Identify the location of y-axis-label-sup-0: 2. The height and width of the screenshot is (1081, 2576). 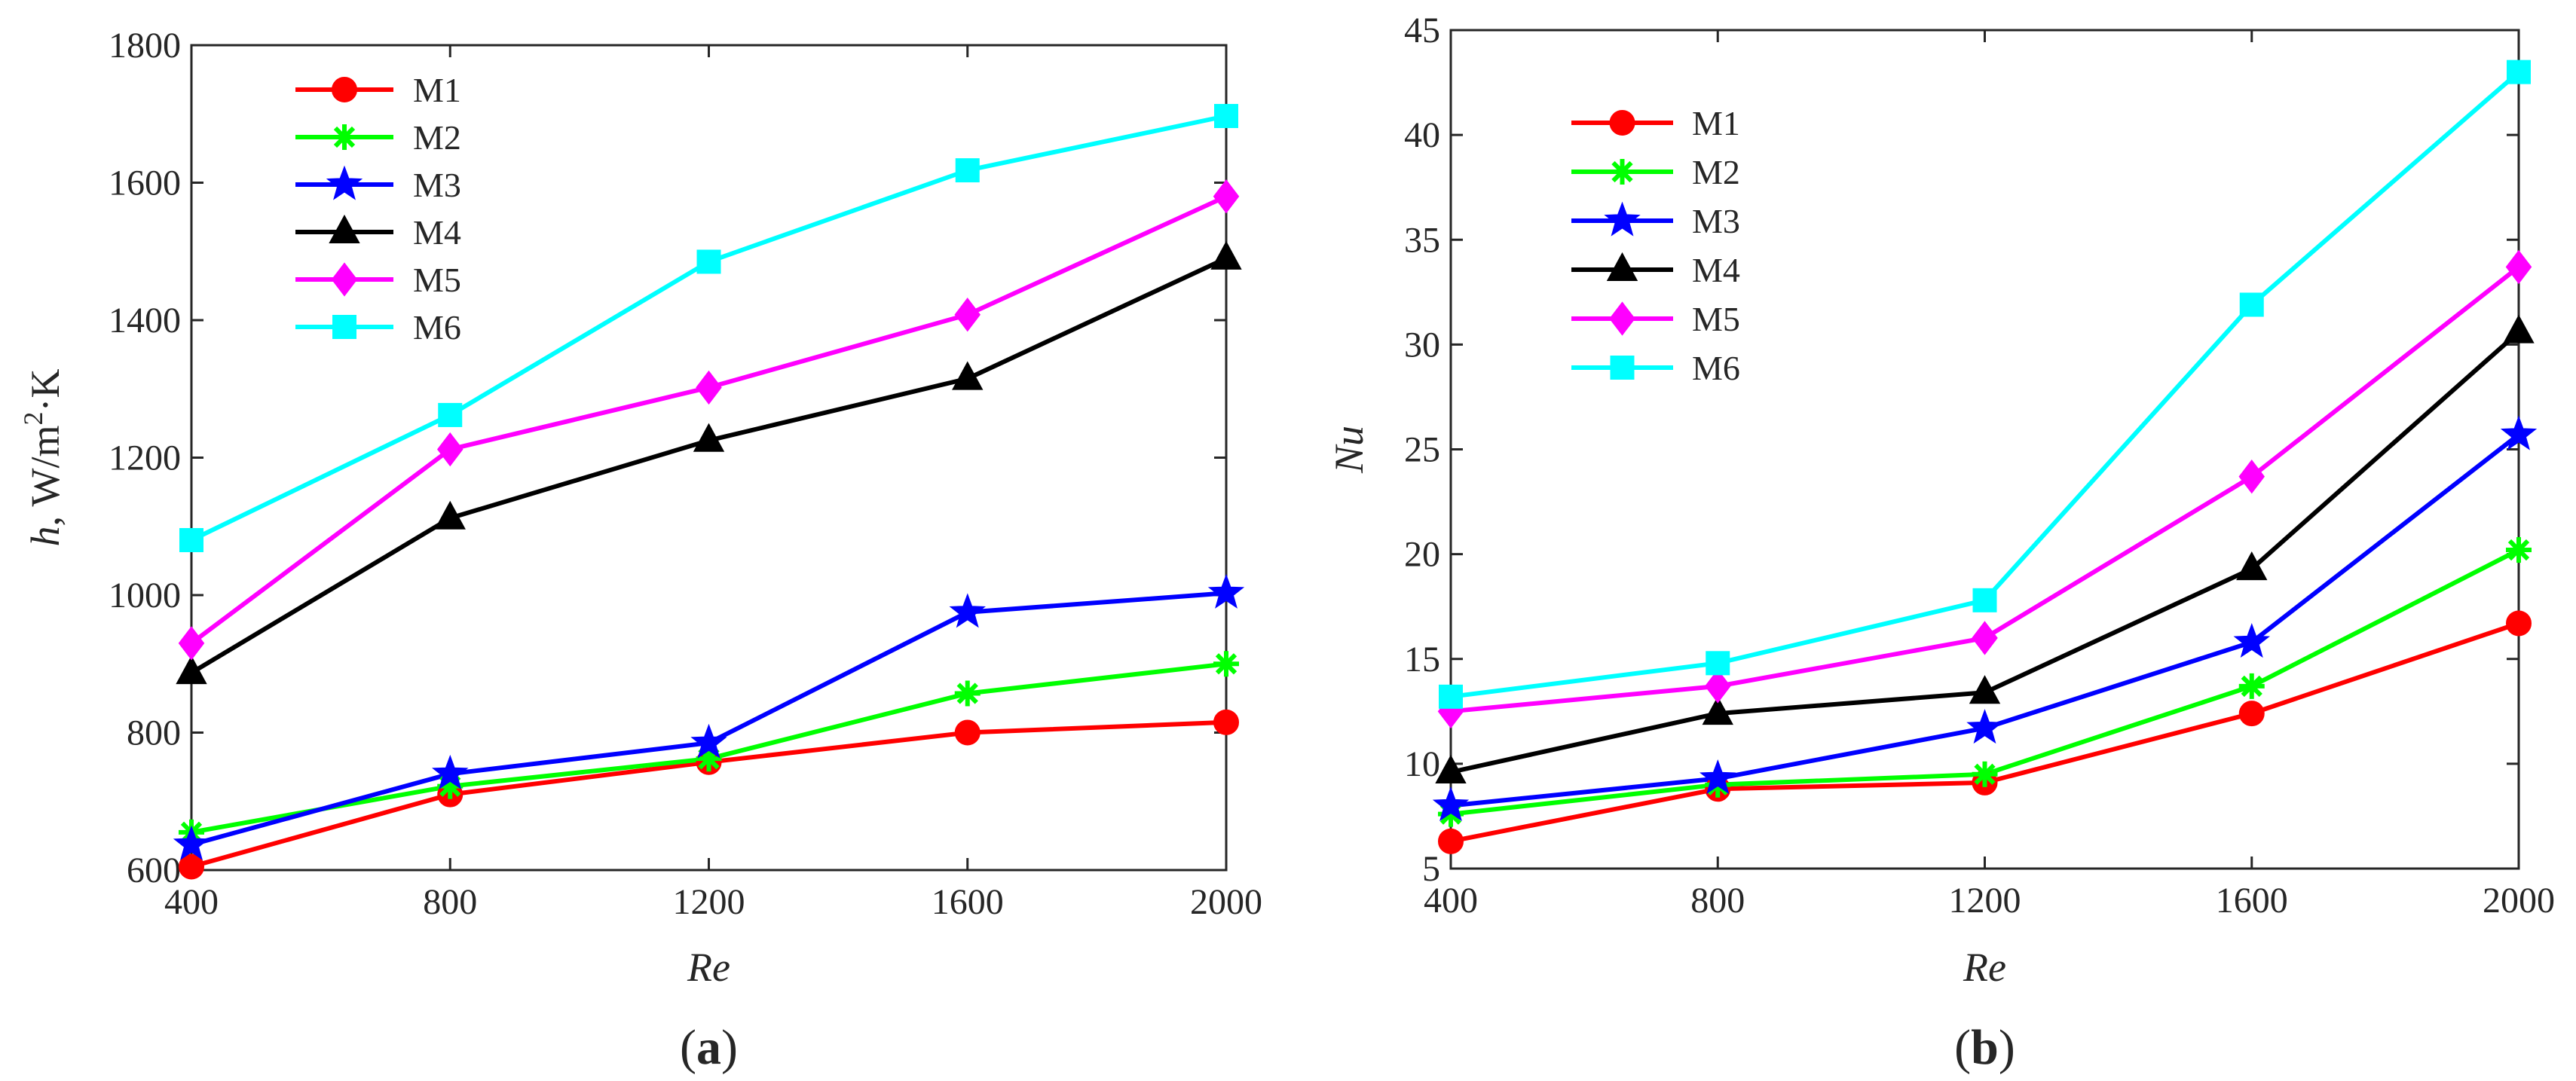
(33, 418).